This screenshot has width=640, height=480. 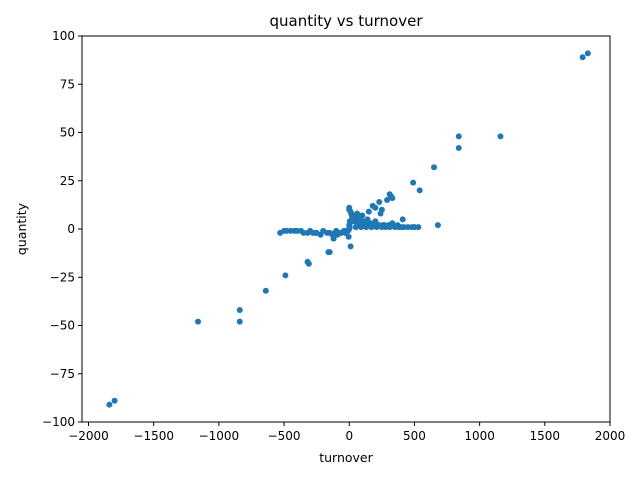 What do you see at coordinates (21, 228) in the screenshot?
I see `y-axis-label: quantity` at bounding box center [21, 228].